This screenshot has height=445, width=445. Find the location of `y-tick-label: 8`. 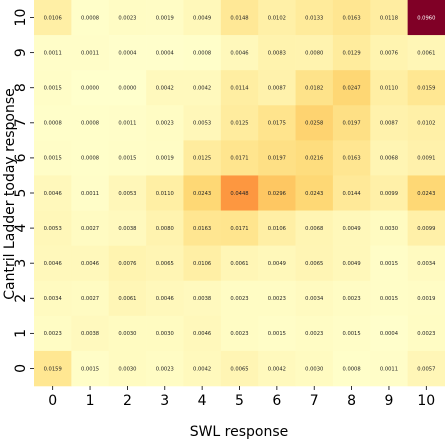

y-tick-label: 8 is located at coordinates (21, 87).